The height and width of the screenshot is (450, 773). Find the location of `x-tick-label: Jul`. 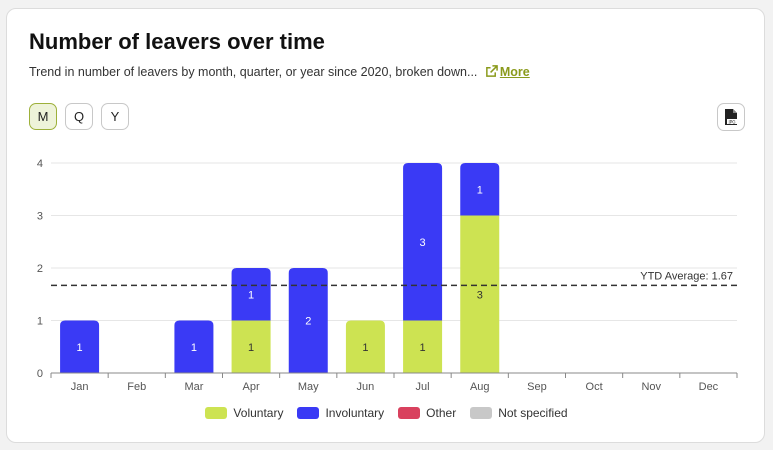

x-tick-label: Jul is located at coordinates (423, 387).